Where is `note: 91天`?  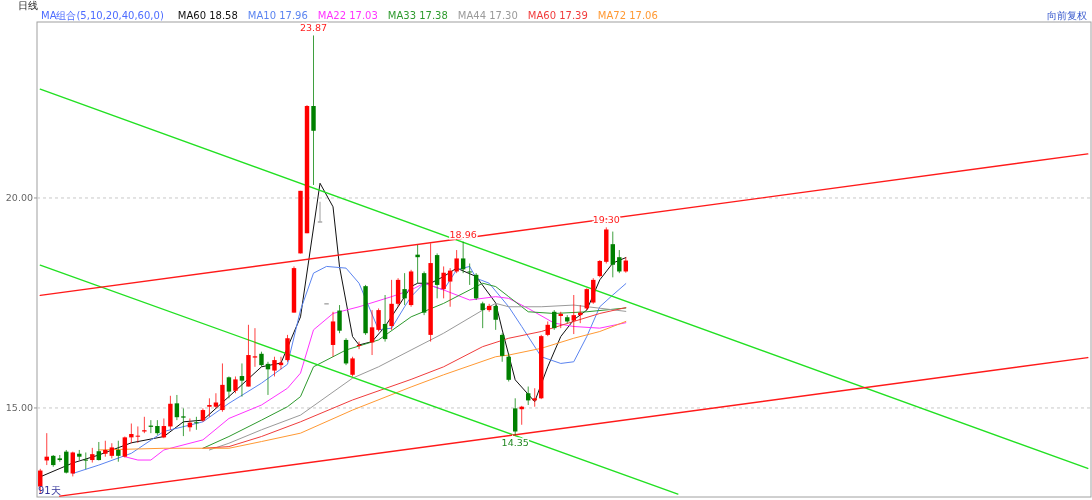
note: 91天 is located at coordinates (49, 490).